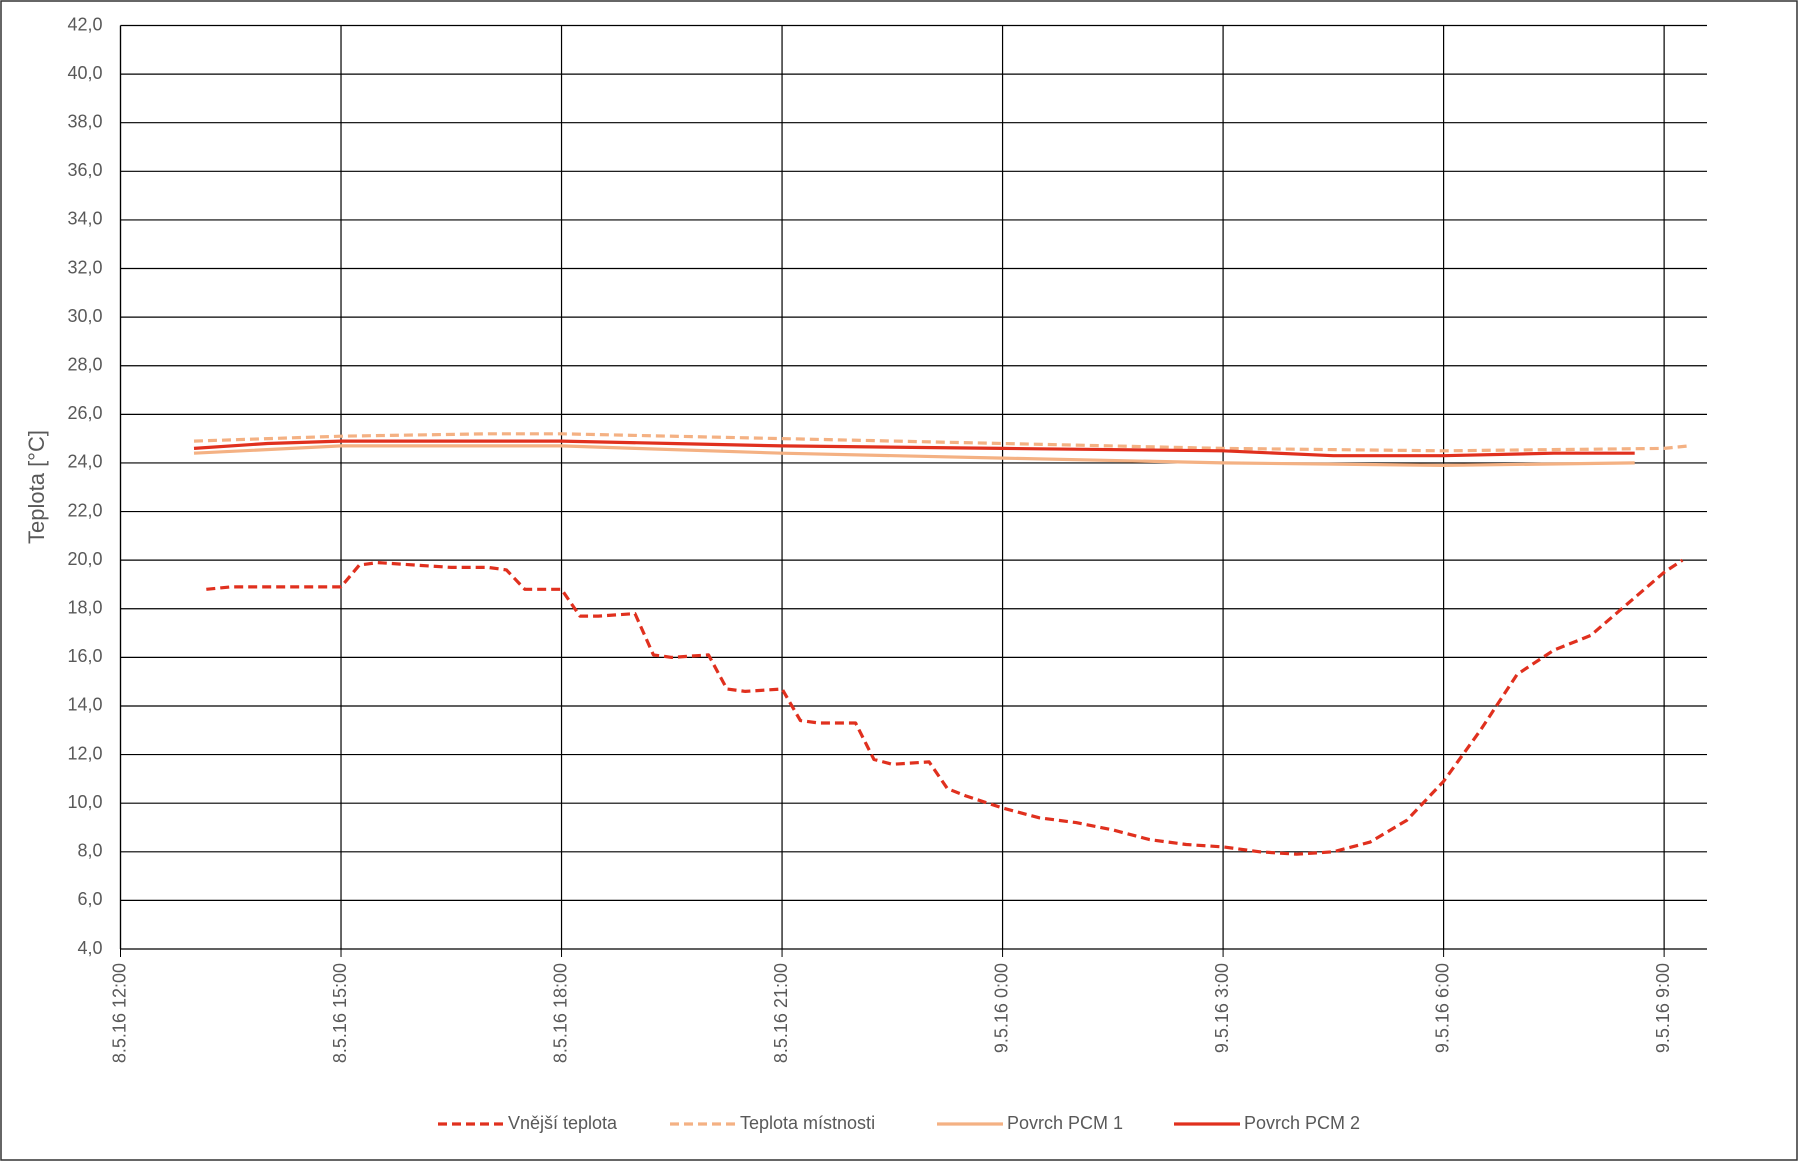 This screenshot has height=1171, width=1800. Describe the element at coordinates (84, 559) in the screenshot. I see `y-tick-label: 20,0` at that location.